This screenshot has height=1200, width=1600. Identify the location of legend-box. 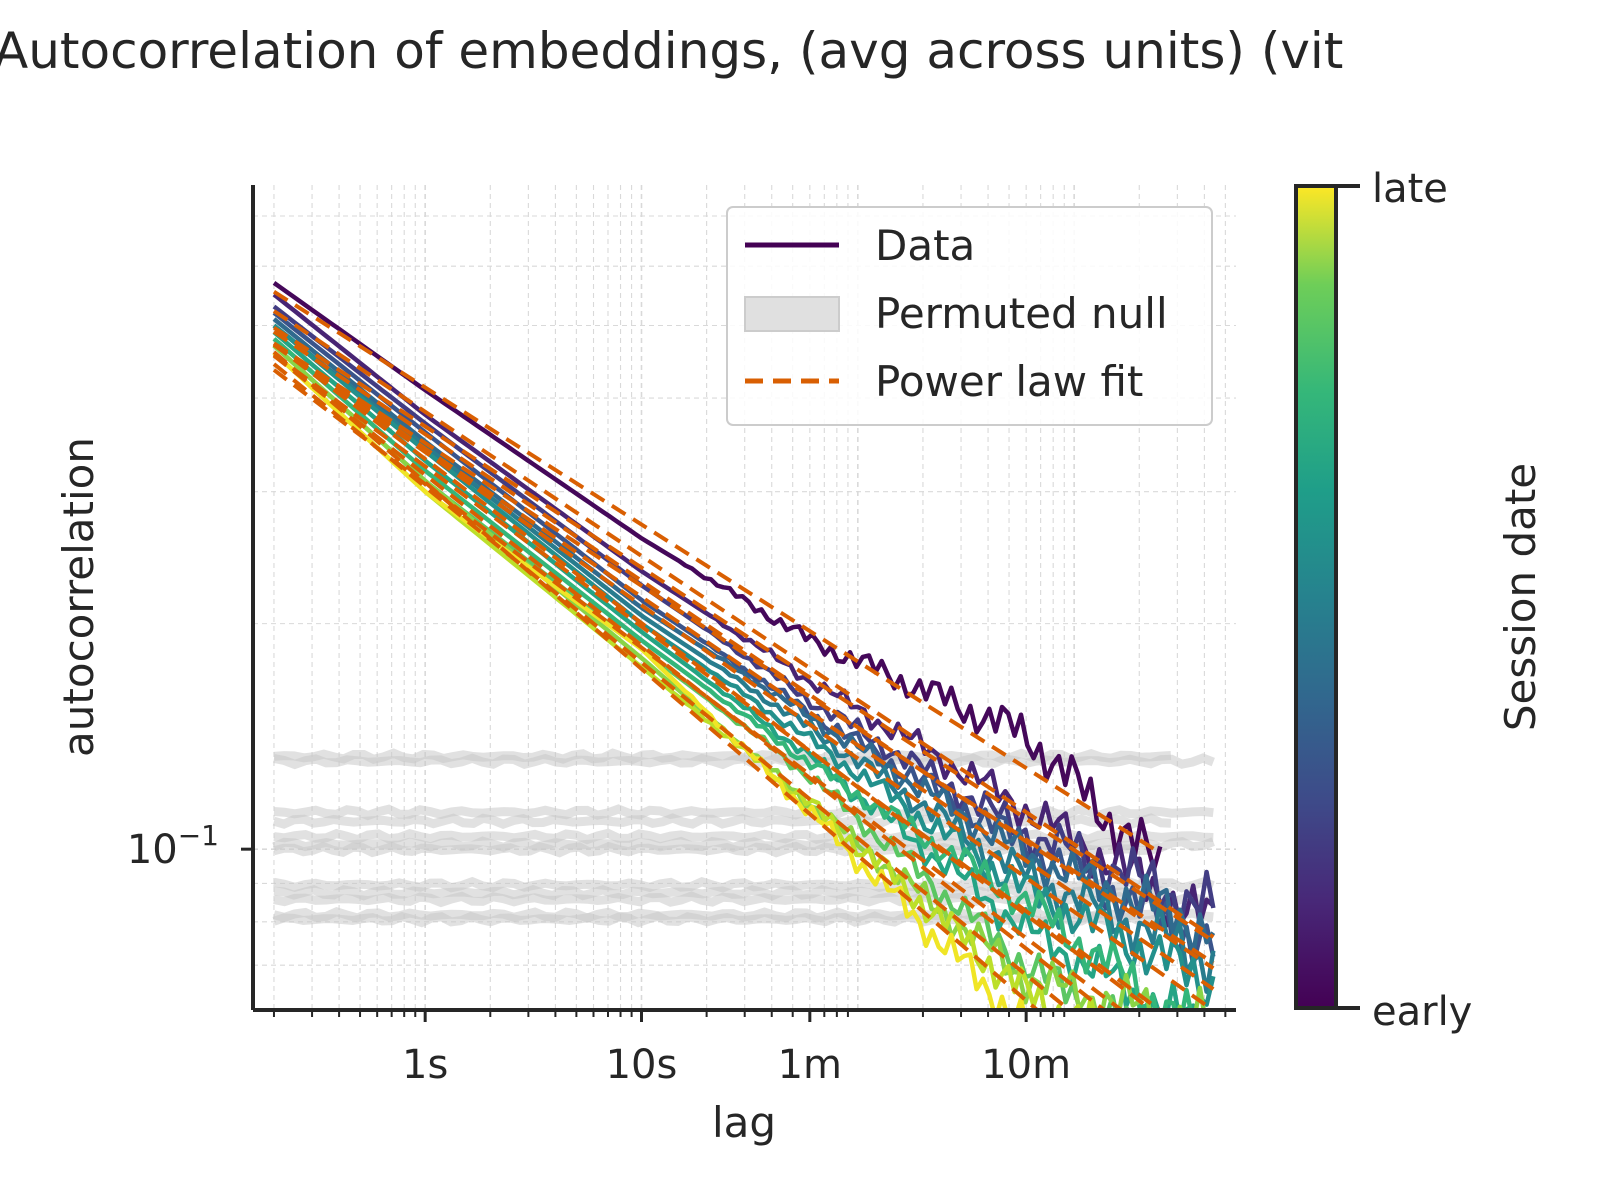
(969, 316).